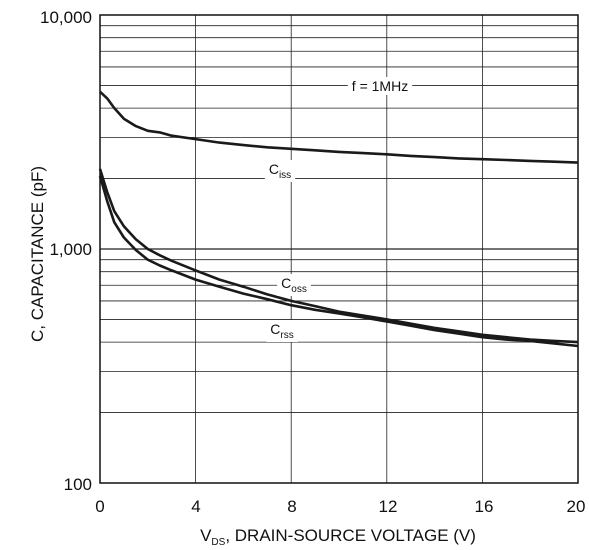 The image size is (589, 550). Describe the element at coordinates (576, 506) in the screenshot. I see `x-tick-label: 20` at that location.